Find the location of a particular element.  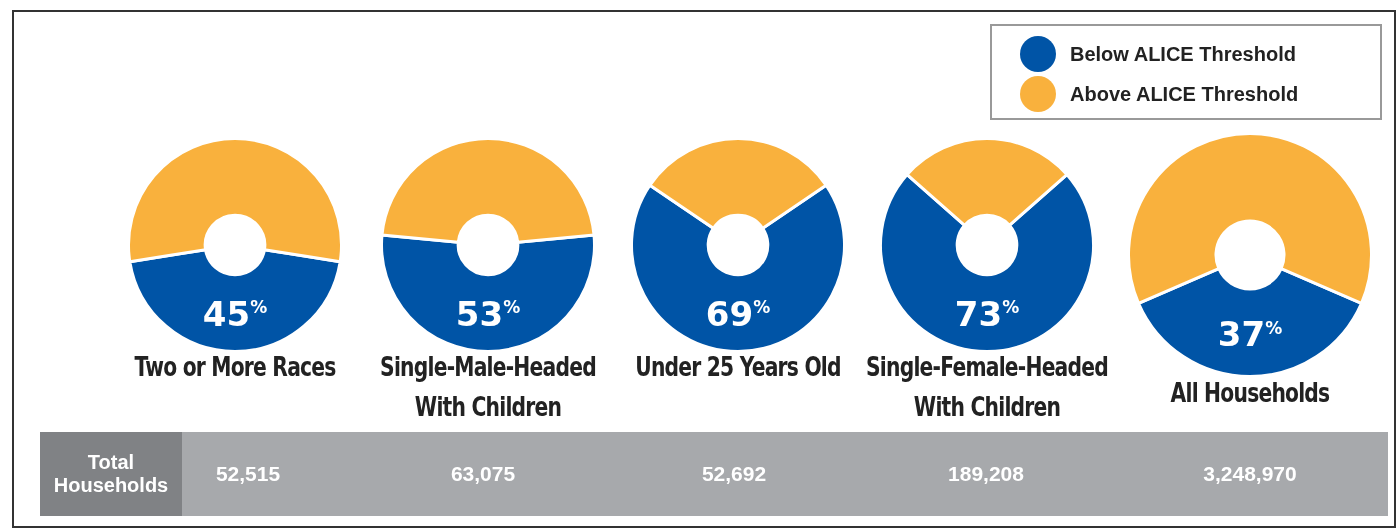

data-label: 37% is located at coordinates (1250, 333).